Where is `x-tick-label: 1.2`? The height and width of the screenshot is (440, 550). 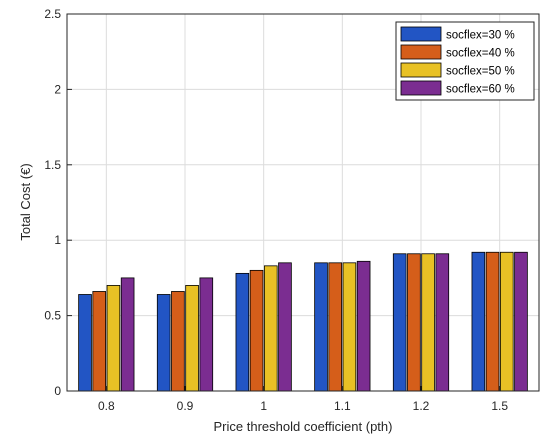 x-tick-label: 1.2 is located at coordinates (421, 406).